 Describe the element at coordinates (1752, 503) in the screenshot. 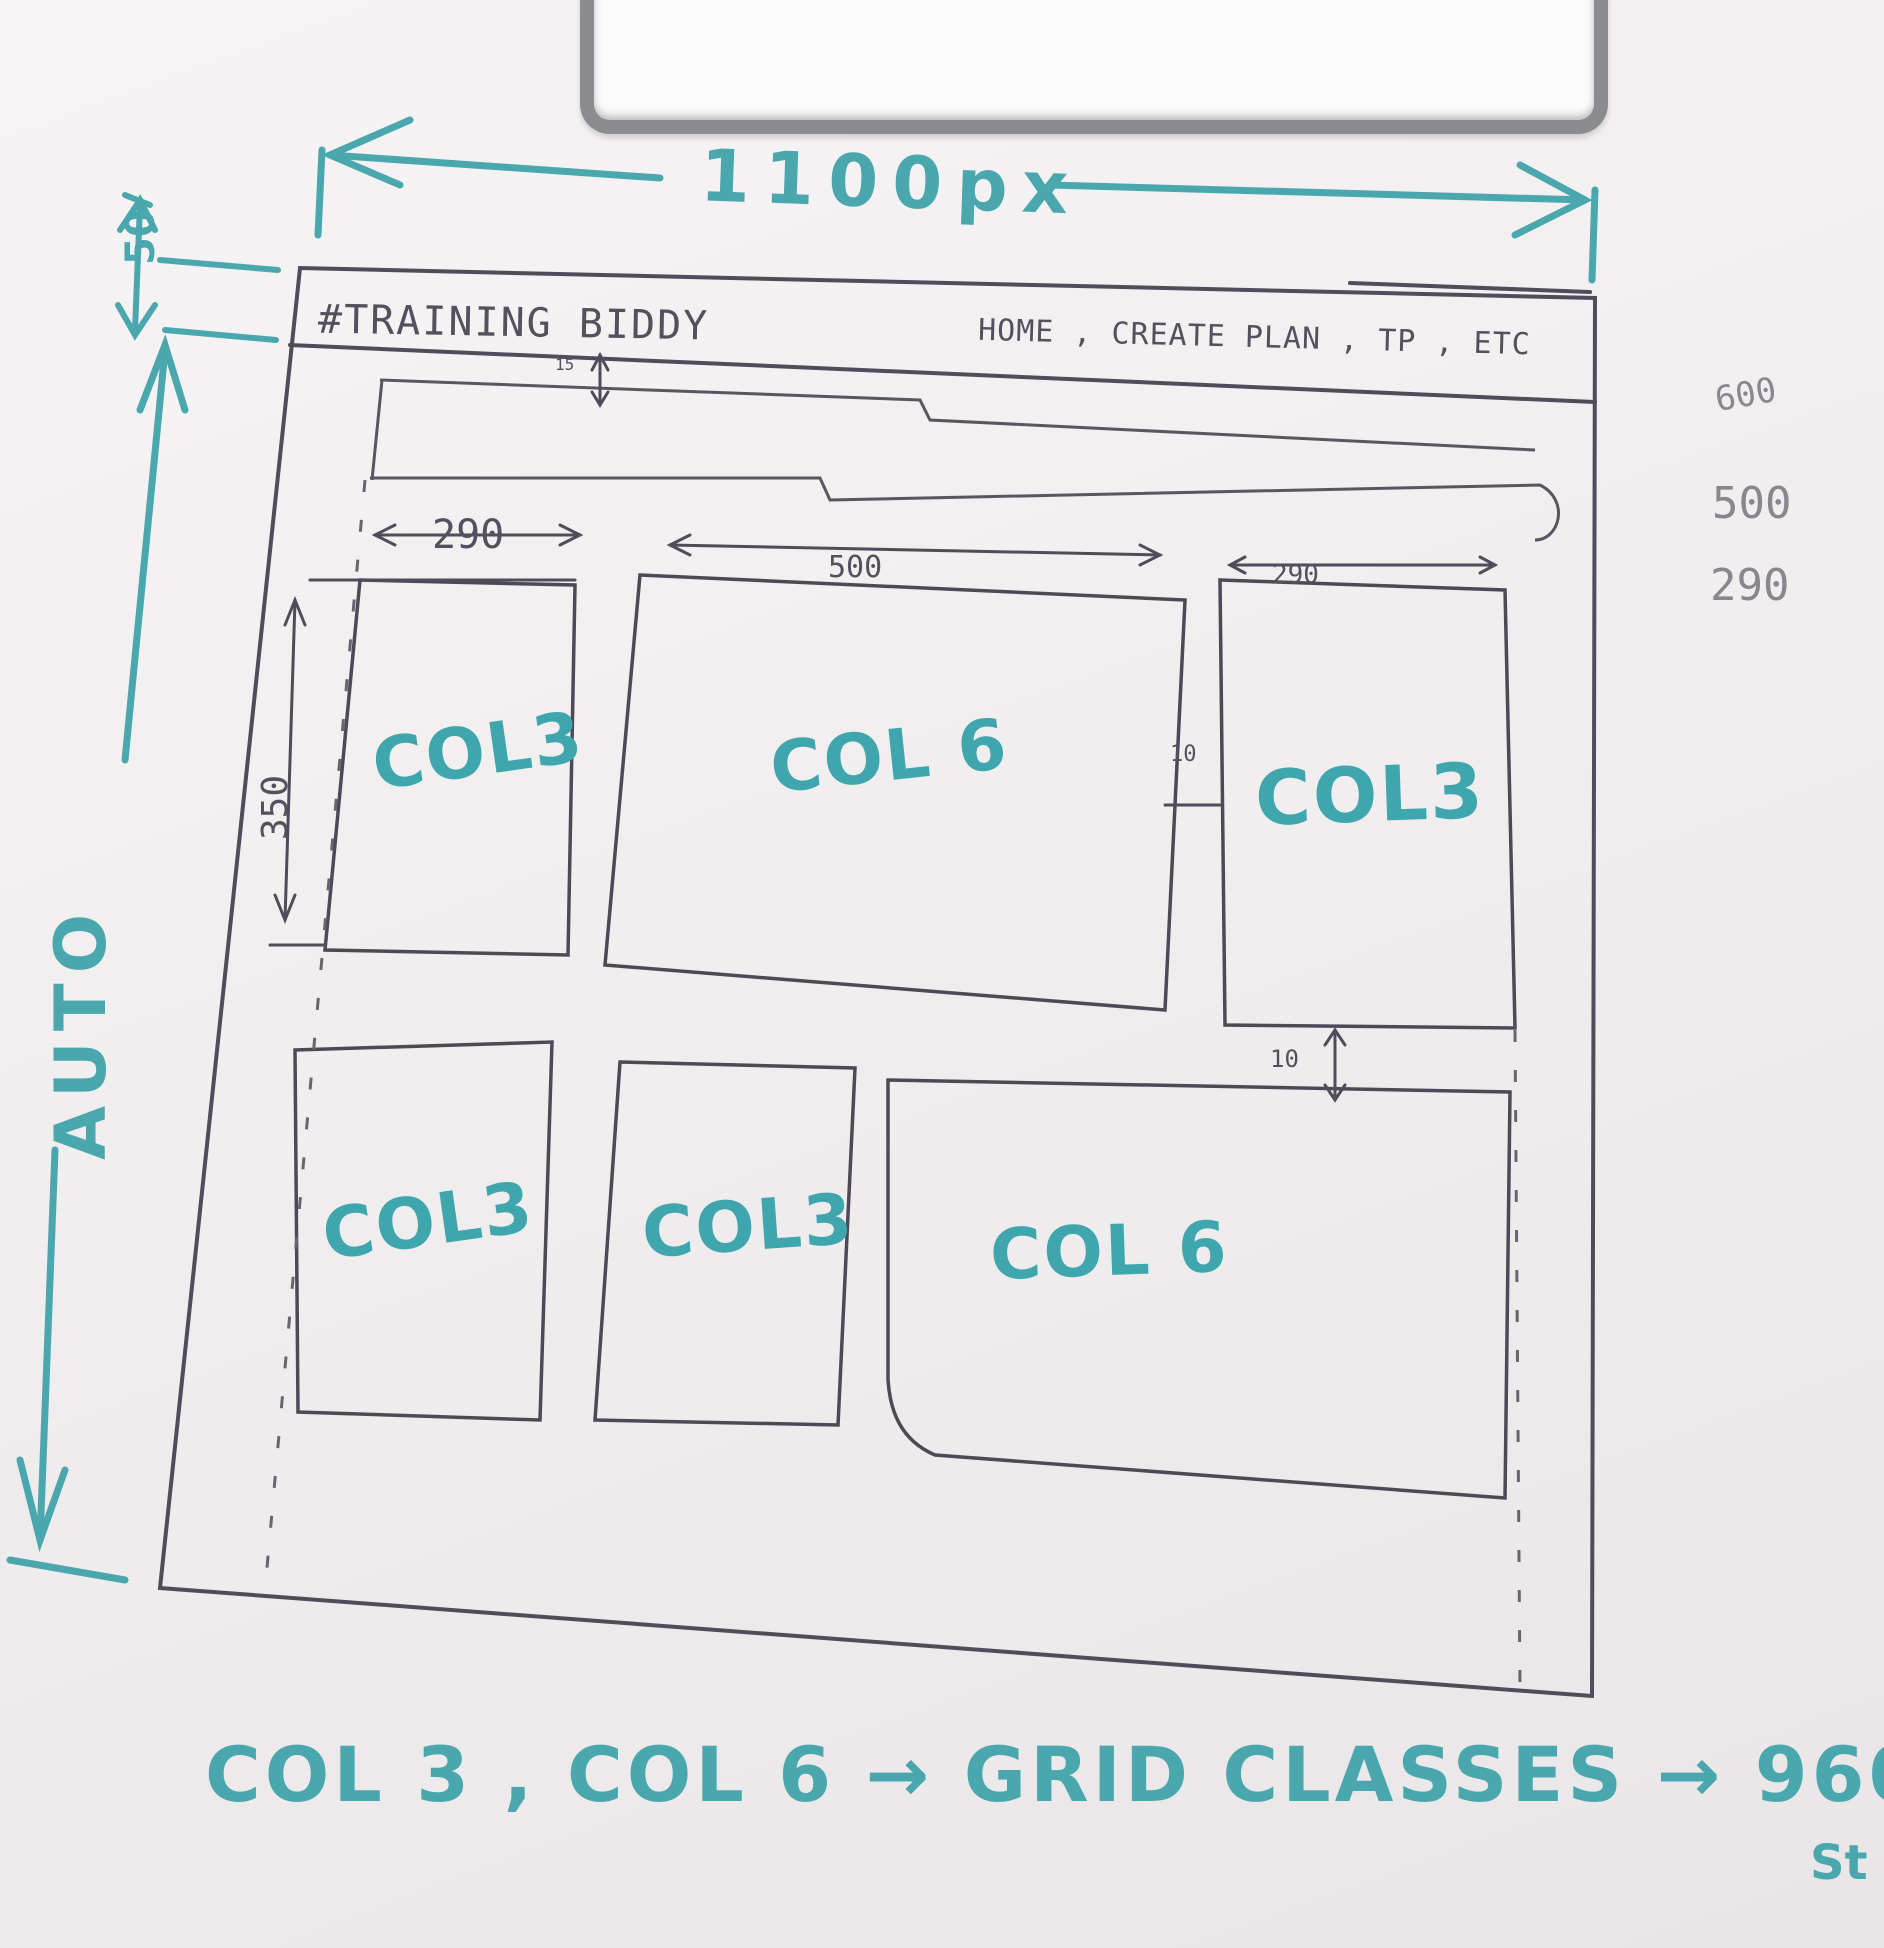

I see `side-note-2: 500` at that location.